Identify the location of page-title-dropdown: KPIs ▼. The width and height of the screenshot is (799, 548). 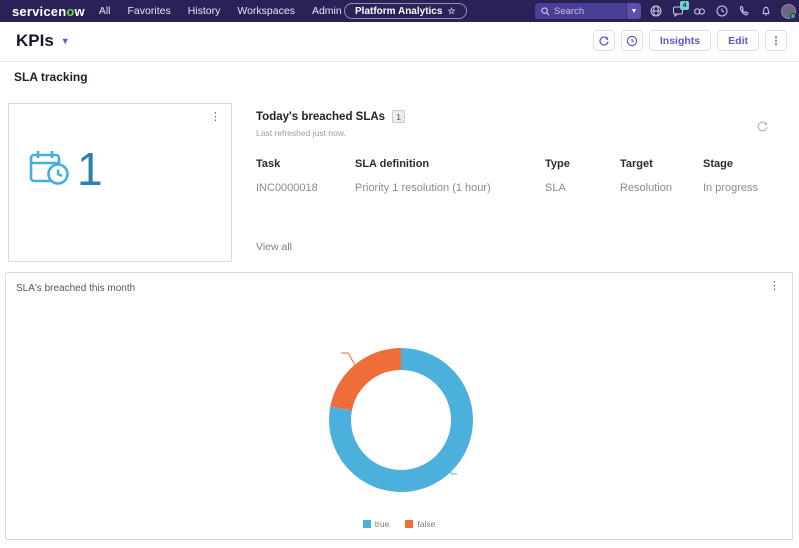
(43, 41).